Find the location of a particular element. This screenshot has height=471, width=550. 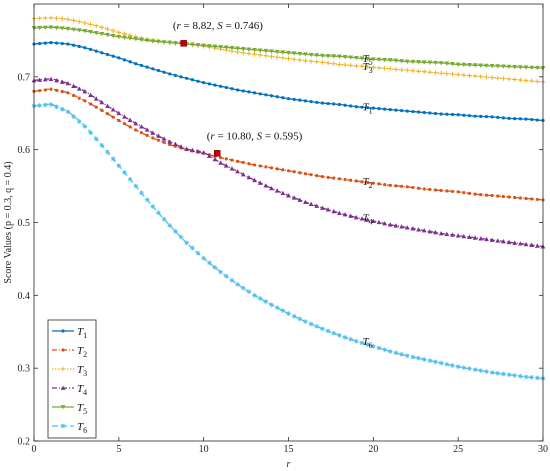

ann-open: ( is located at coordinates (175, 26).